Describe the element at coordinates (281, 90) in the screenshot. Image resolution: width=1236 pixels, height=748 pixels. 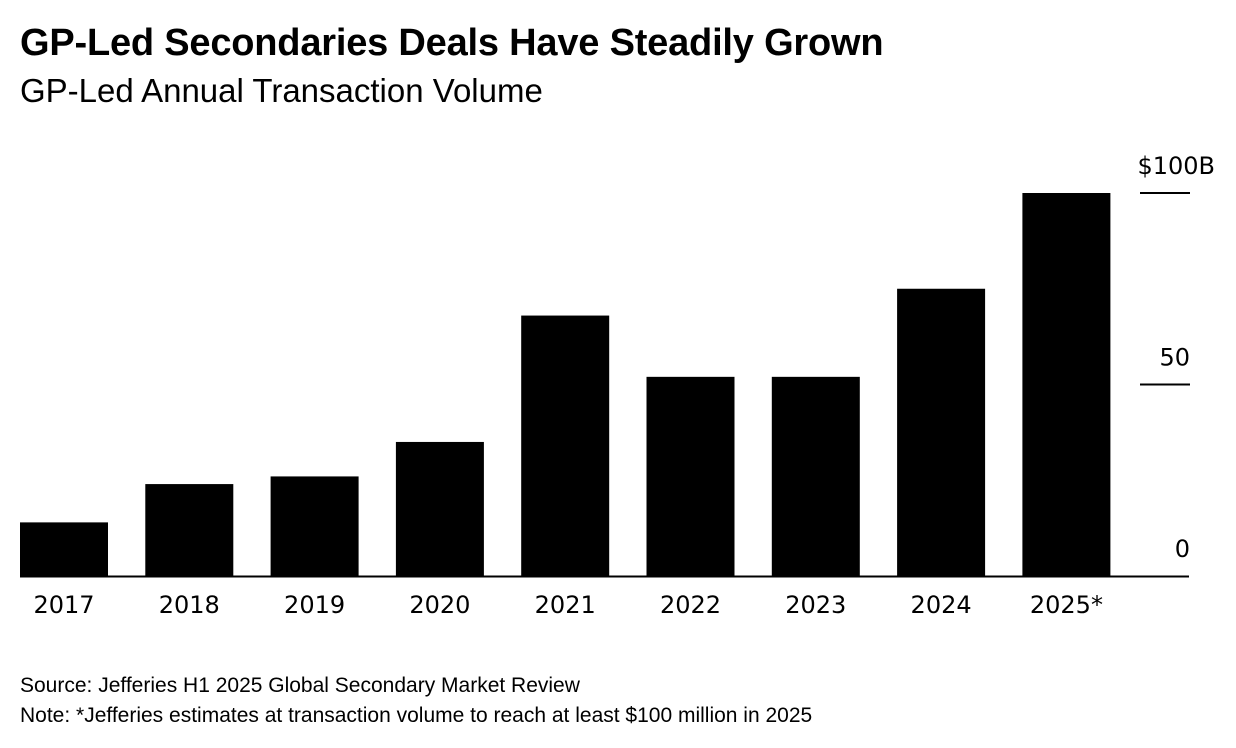
I see `chart-subtitle: GP-Led Annual Transaction Volume` at that location.